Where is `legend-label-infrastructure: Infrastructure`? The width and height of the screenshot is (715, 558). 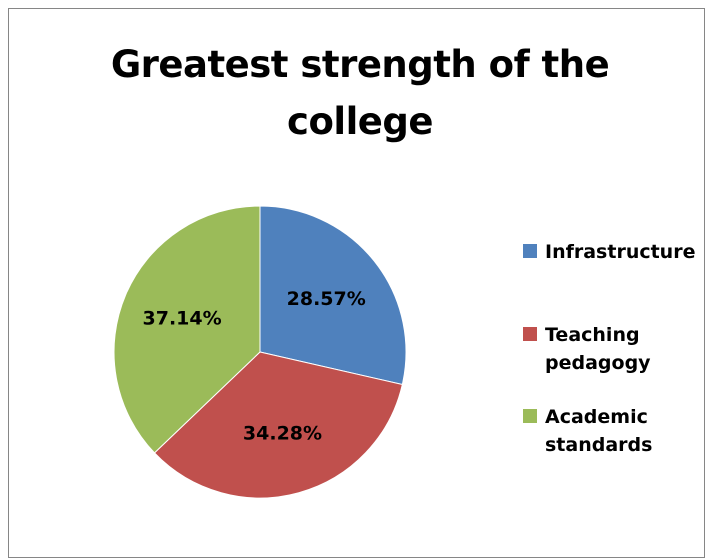
legend-label-infrastructure: Infrastructure is located at coordinates (620, 252).